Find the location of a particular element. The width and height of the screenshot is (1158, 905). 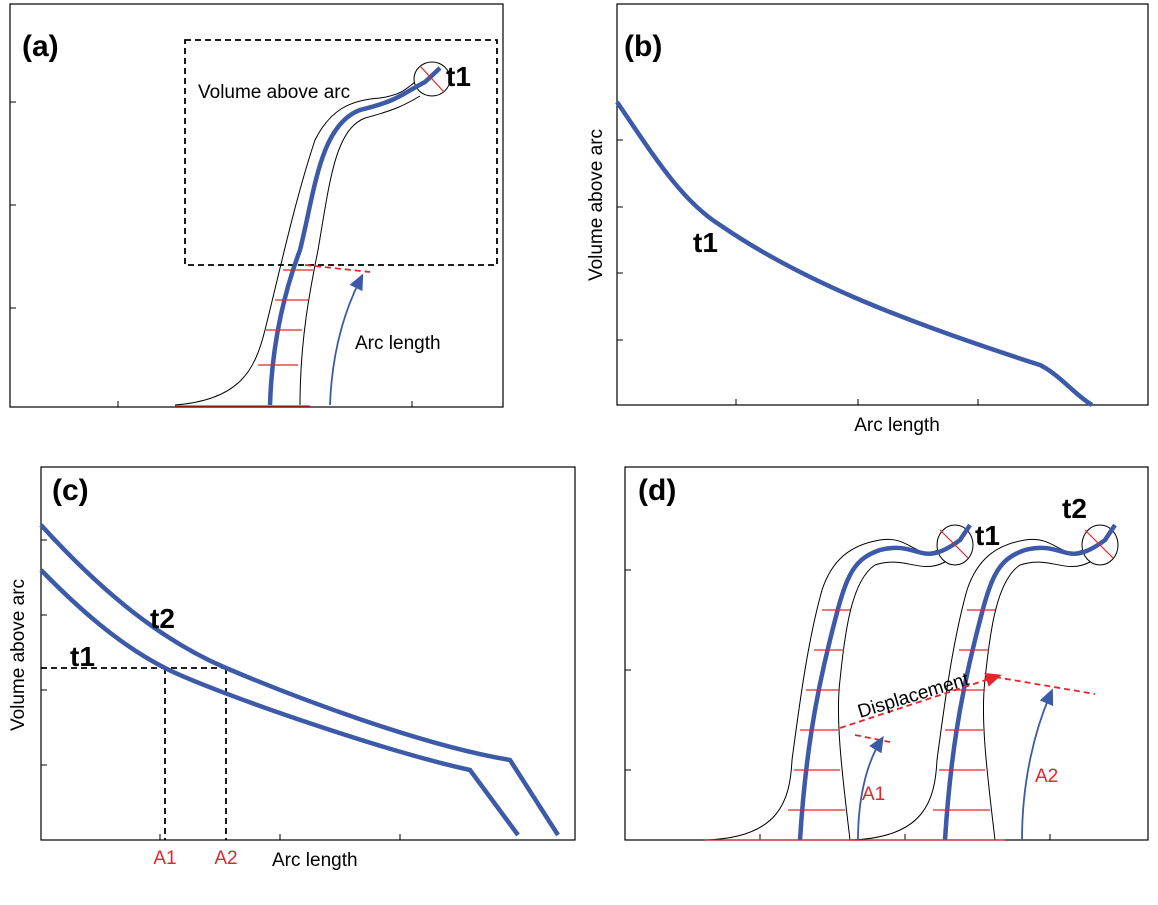

displacement-label: Displacement is located at coordinates (913, 696).